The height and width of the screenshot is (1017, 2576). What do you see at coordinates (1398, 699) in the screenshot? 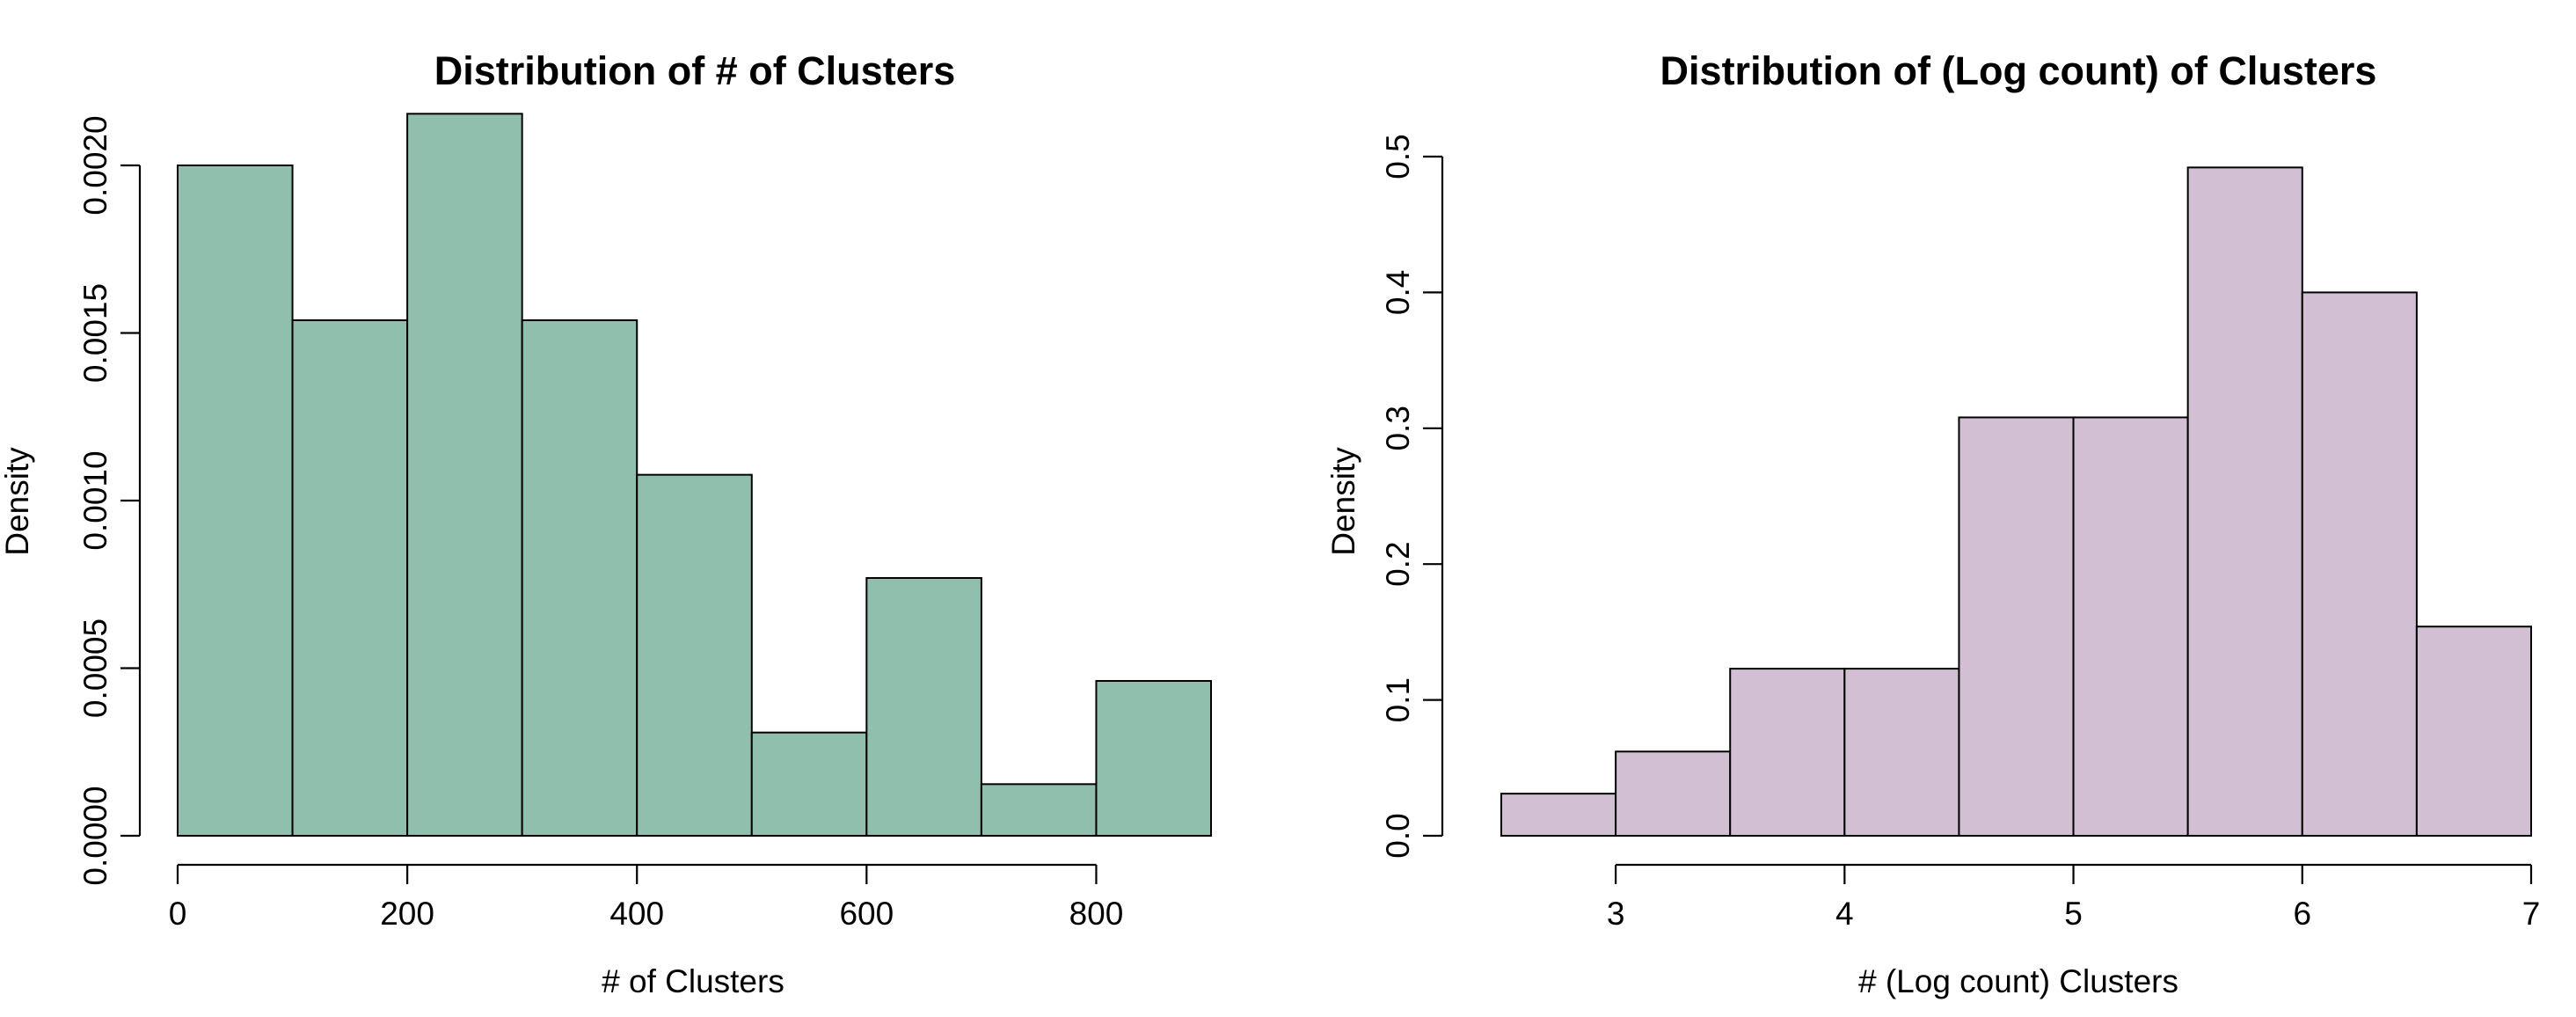
I see `y-tick-label: 0.1` at bounding box center [1398, 699].